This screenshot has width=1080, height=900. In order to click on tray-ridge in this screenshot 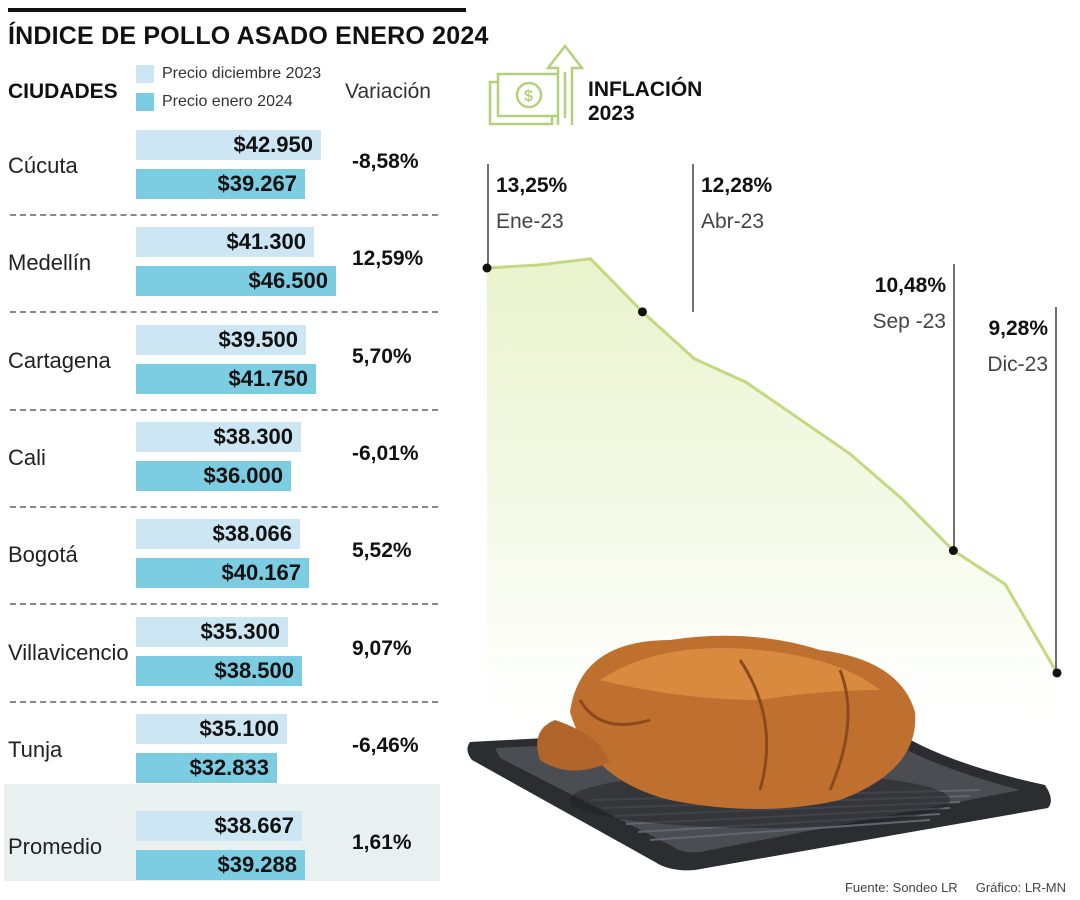, I will do `click(790, 830)`.